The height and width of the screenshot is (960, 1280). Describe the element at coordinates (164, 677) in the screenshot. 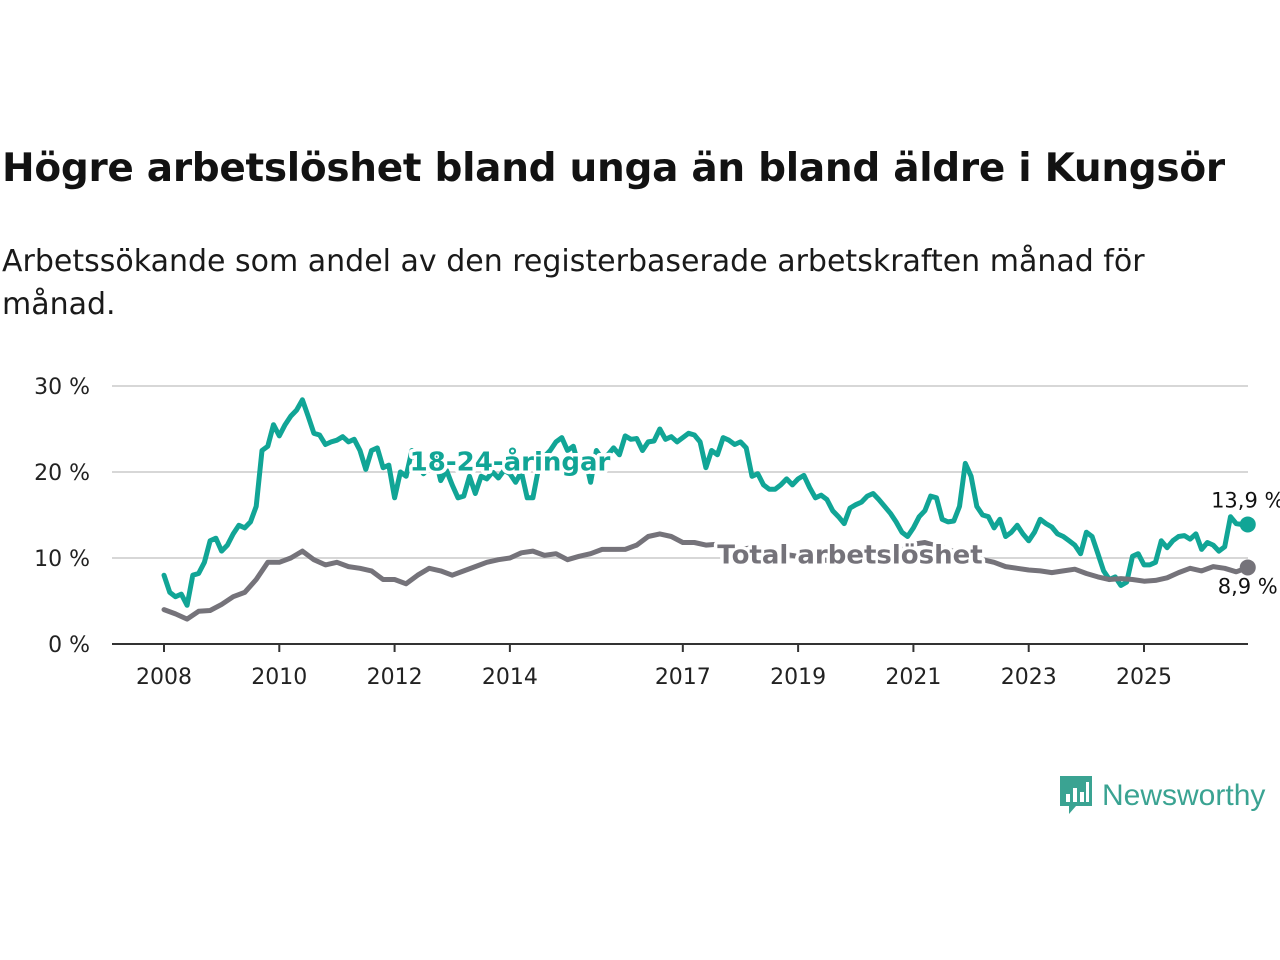

I see `x-tick-label: 2008` at that location.